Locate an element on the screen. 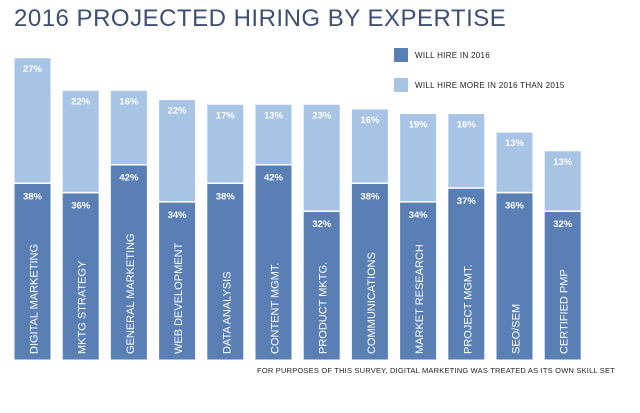 This screenshot has height=413, width=640. bar-will-hire-seo-sem is located at coordinates (514, 276).